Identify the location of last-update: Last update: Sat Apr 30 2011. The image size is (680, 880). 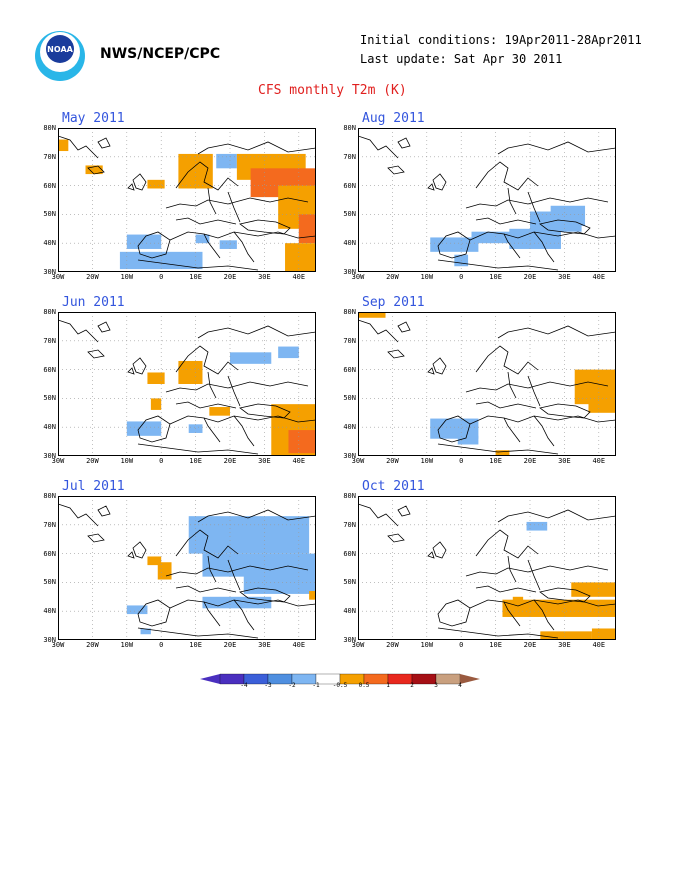
(461, 59).